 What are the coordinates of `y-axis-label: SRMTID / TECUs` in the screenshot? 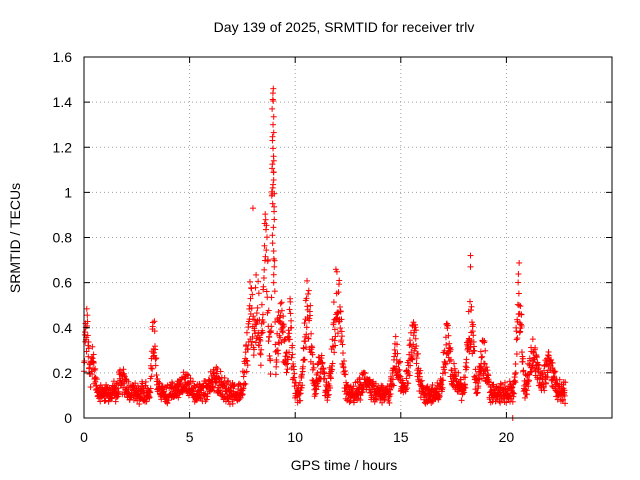 It's located at (15, 238).